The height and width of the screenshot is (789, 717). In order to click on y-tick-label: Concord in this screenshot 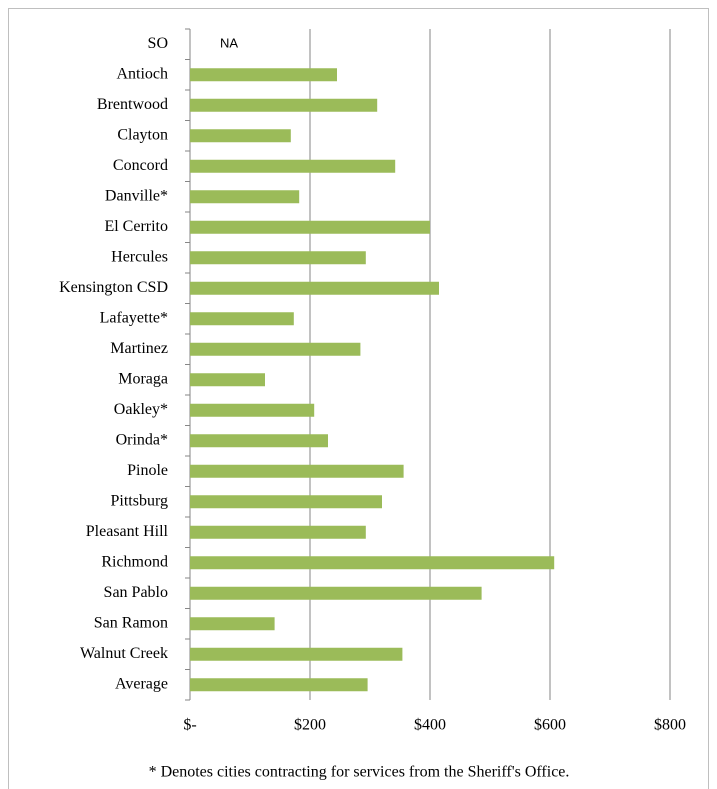, I will do `click(140, 165)`.